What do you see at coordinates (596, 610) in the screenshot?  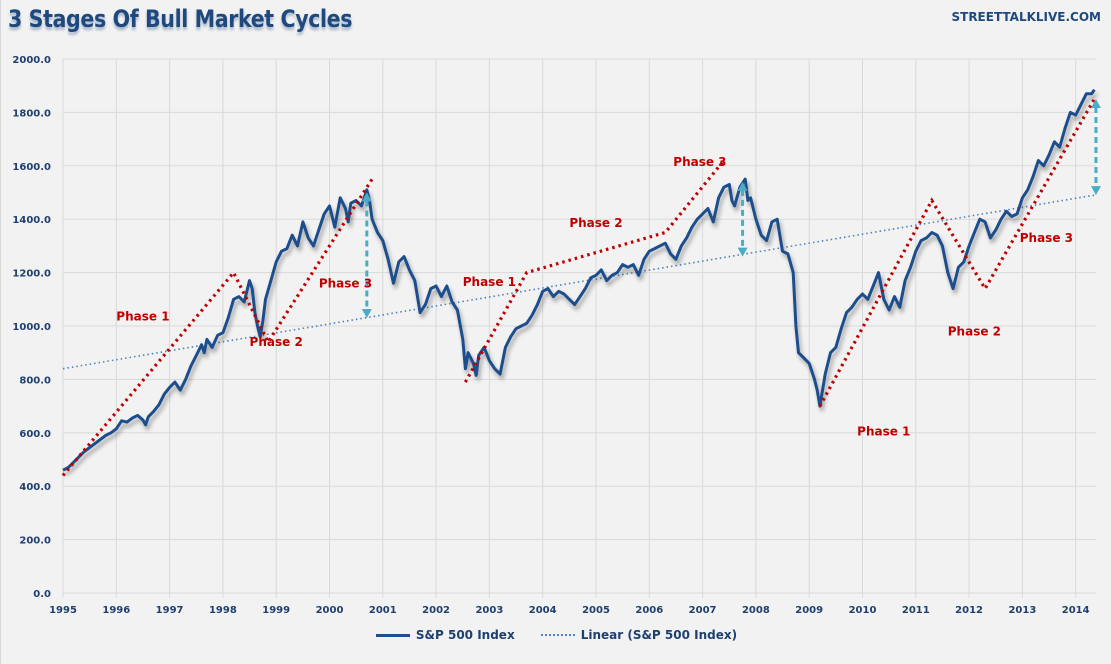 I see `x-tick-label: 2005` at bounding box center [596, 610].